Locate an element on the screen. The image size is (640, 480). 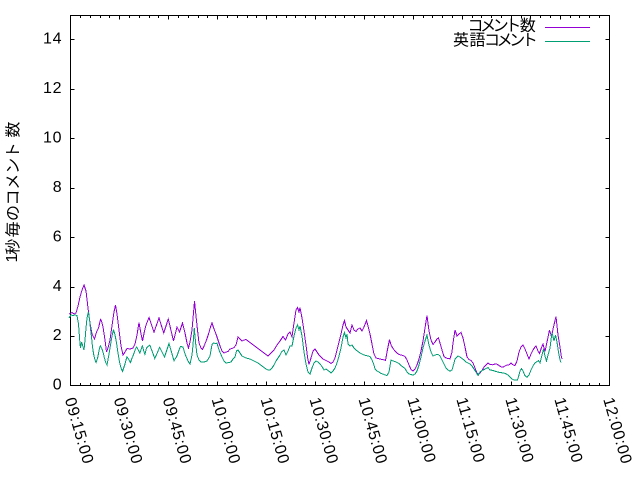
svg-text: 4 is located at coordinates (58, 286).